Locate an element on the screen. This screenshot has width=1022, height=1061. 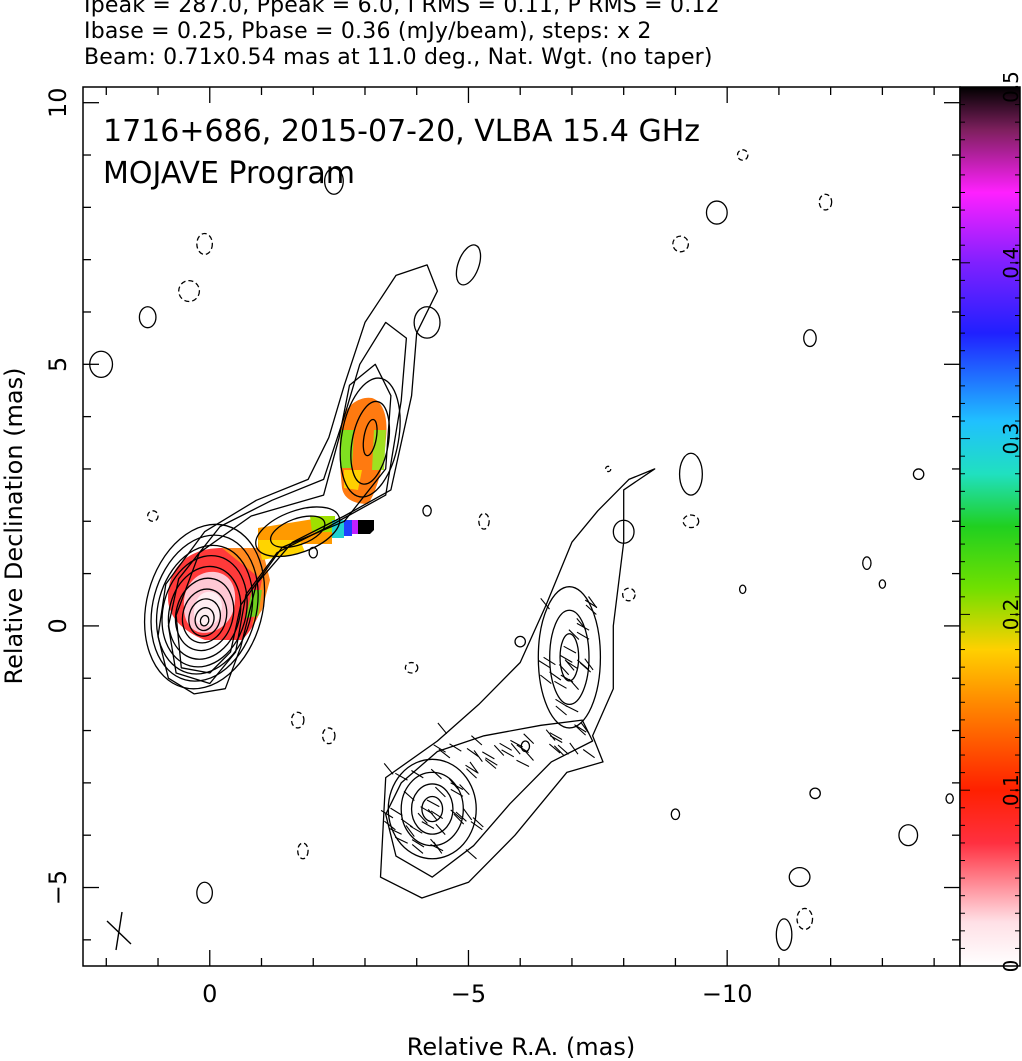
colorbar-tick-label: 0.4 is located at coordinates (1010, 263).